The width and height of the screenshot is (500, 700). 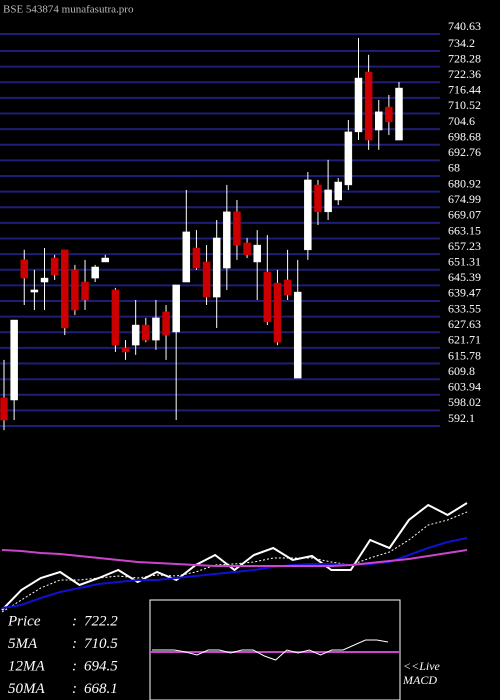 What do you see at coordinates (464, 230) in the screenshot?
I see `y-tick-label: 663.15` at bounding box center [464, 230].